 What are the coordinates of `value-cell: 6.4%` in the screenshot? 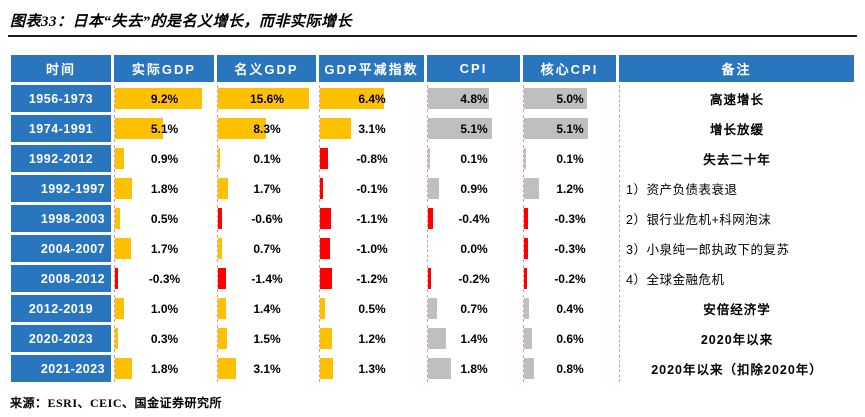 It's located at (371, 98).